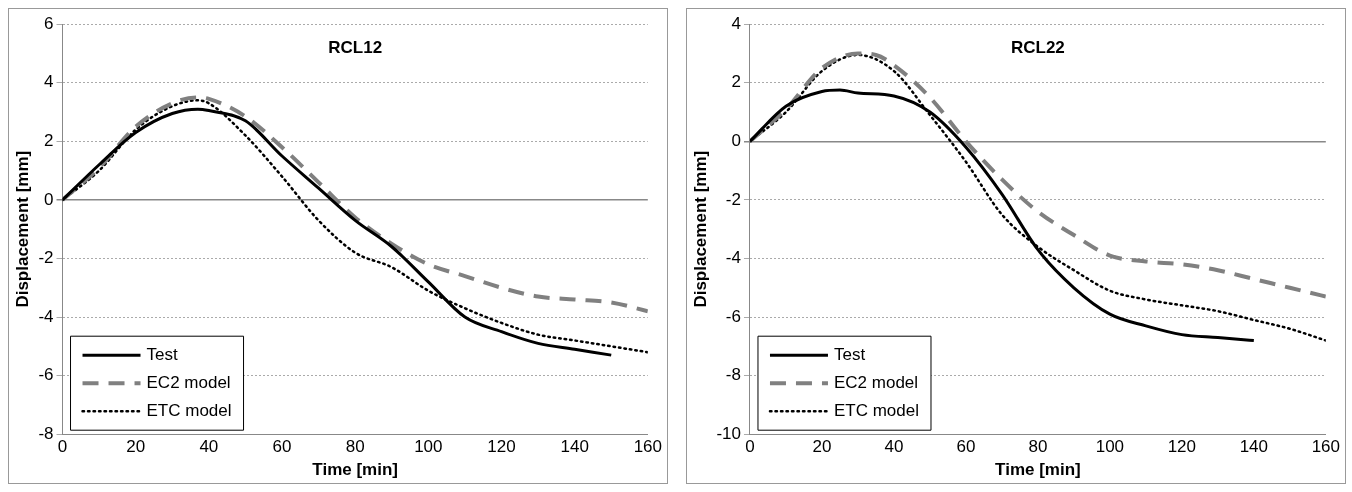  I want to click on text: RCL12, so click(355, 48).